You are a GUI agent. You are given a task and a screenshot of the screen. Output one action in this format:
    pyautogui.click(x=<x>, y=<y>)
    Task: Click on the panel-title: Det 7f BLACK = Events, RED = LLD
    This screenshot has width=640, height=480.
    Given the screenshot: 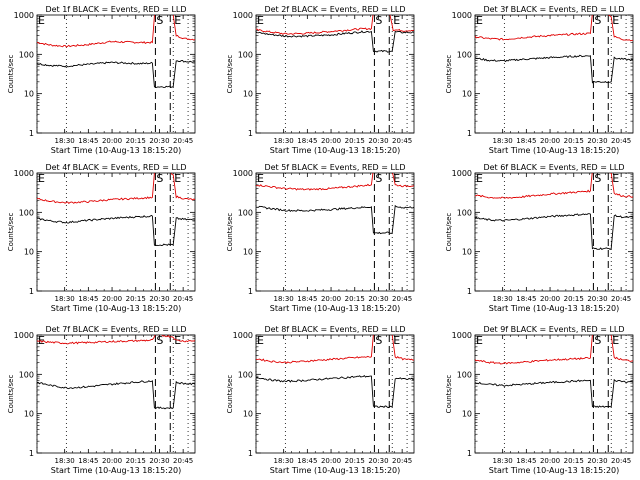 What is the action you would take?
    pyautogui.click(x=115, y=329)
    